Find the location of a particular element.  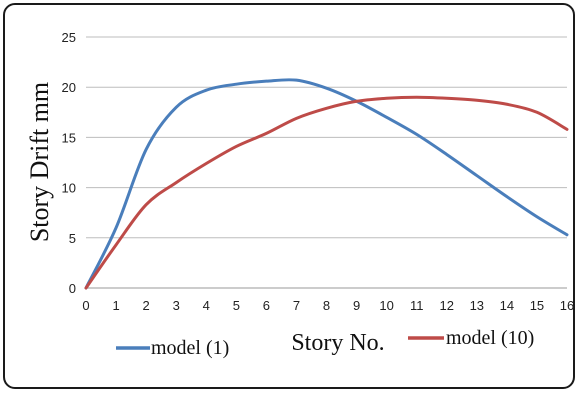

x-tick-3: 3 is located at coordinates (176, 305).